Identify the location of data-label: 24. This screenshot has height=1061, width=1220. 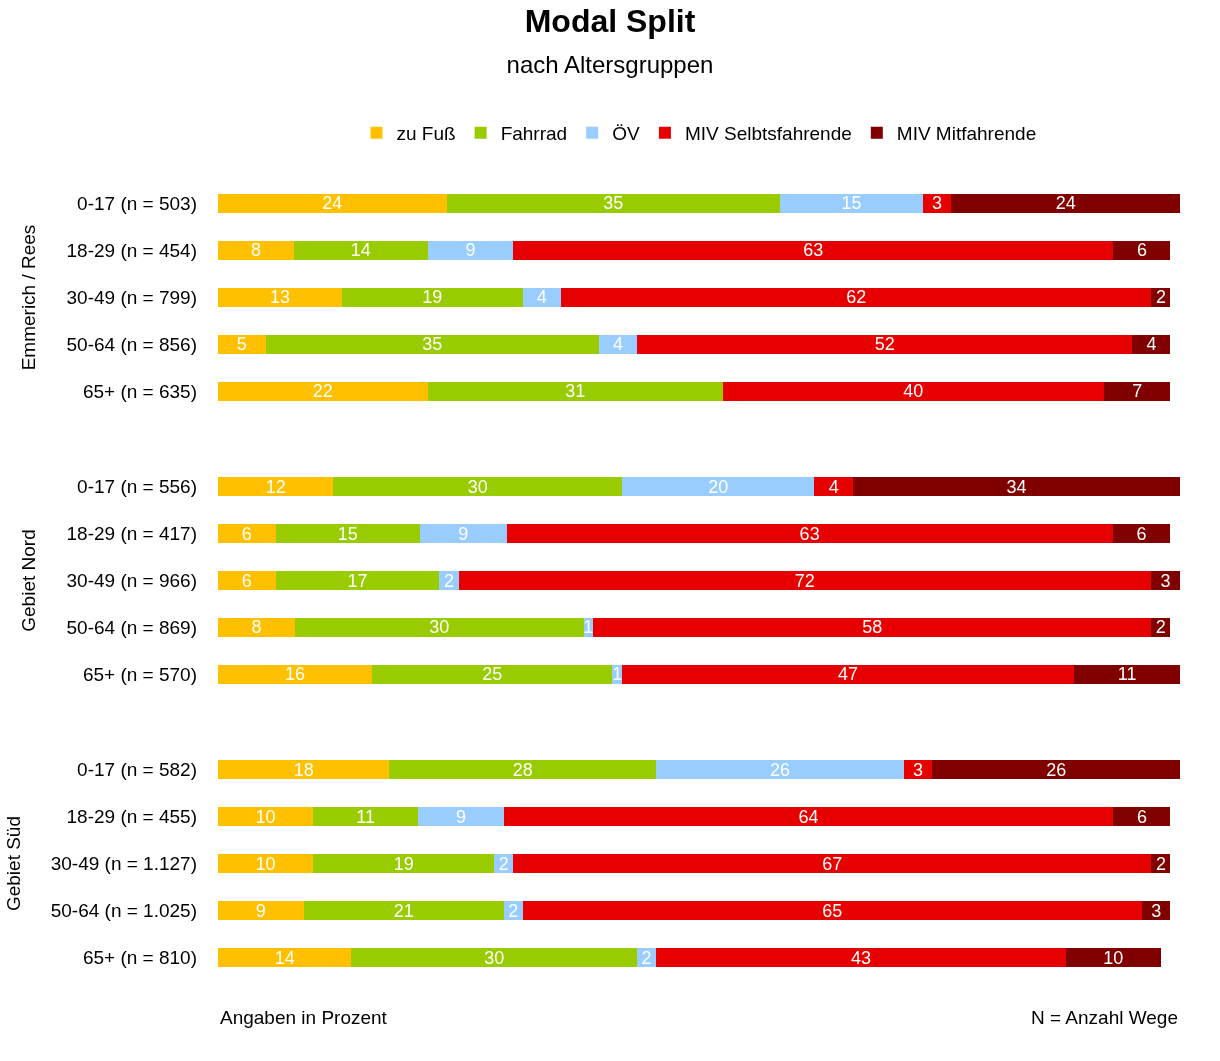
(1065, 203).